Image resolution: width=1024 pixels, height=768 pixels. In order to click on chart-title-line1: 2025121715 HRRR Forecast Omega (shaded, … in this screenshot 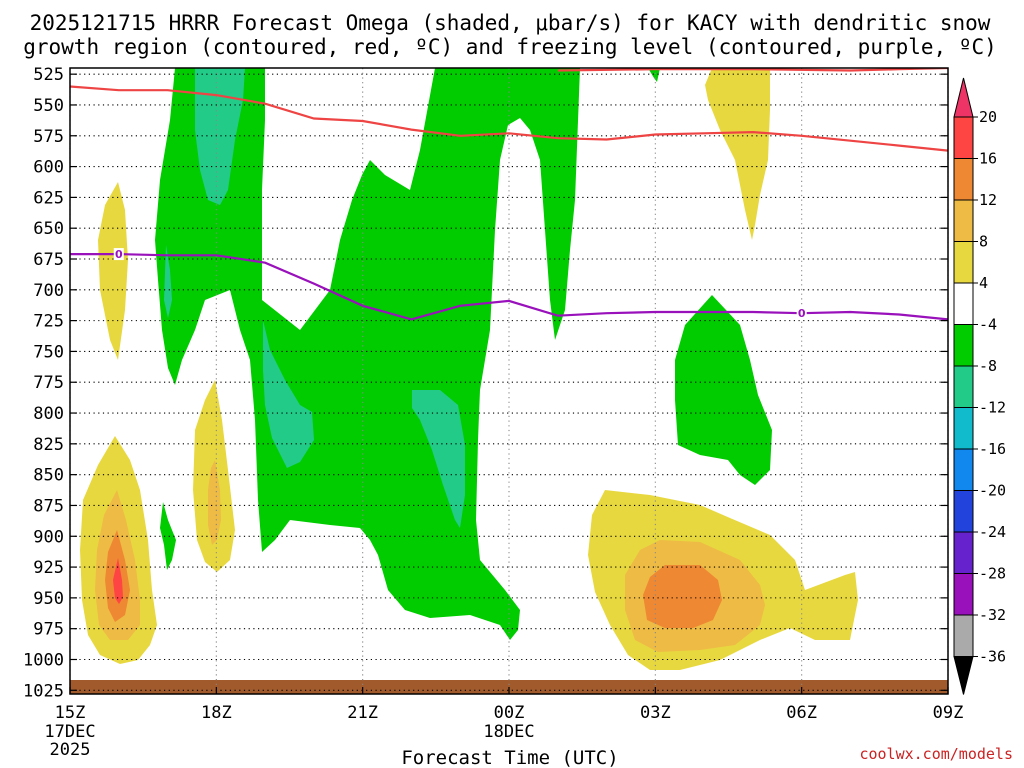, I will do `click(510, 23)`.